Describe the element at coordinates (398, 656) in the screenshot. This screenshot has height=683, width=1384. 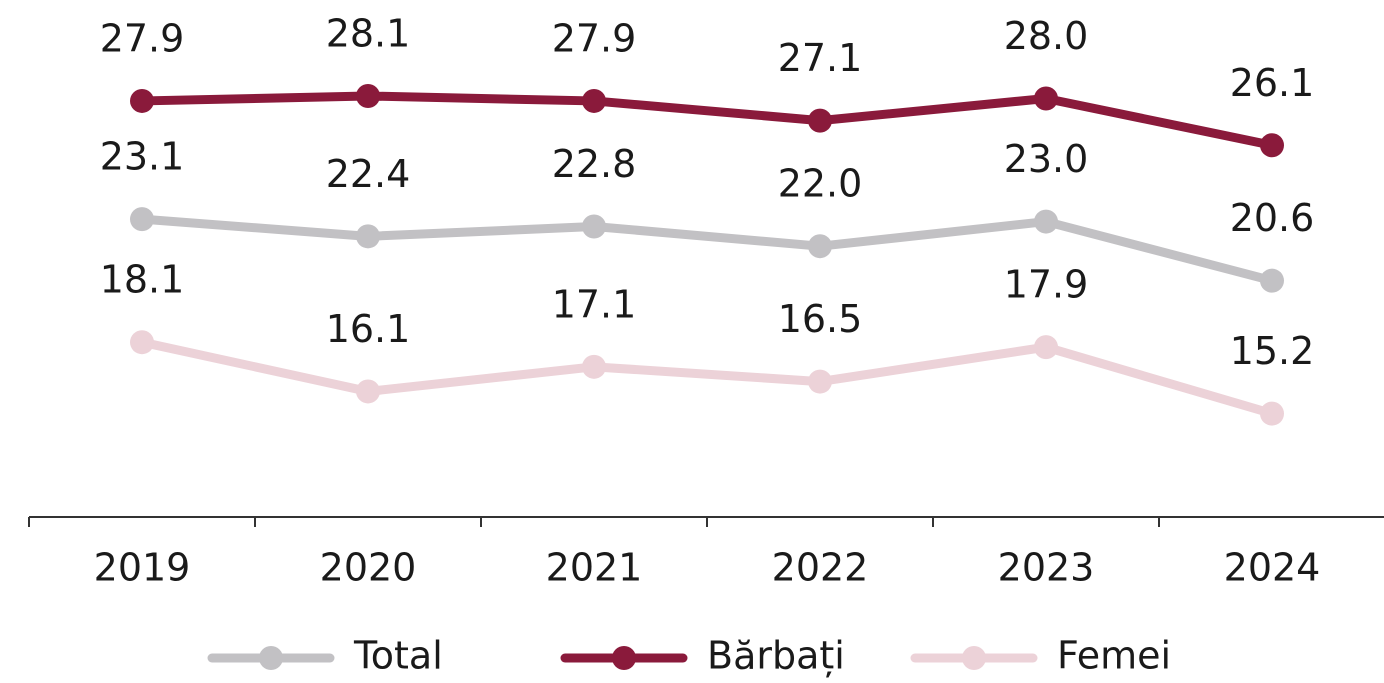
I see `legend-label: Total` at that location.